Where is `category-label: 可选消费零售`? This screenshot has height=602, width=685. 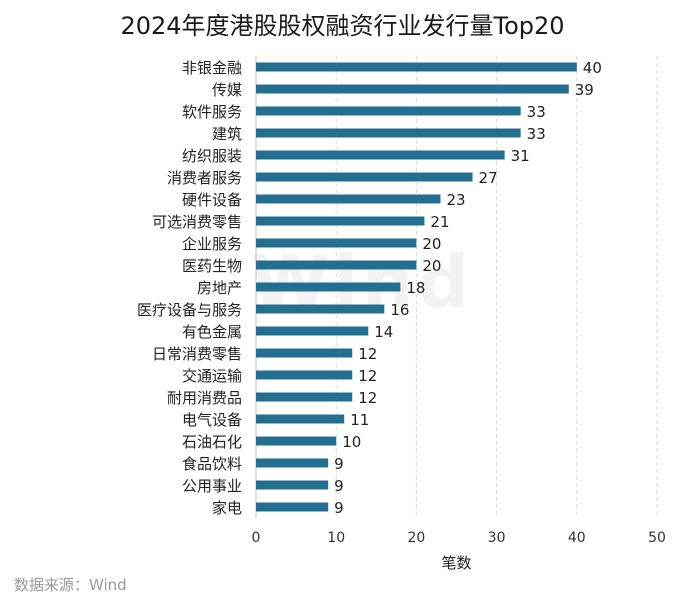
category-label: 可选消费零售 is located at coordinates (197, 222).